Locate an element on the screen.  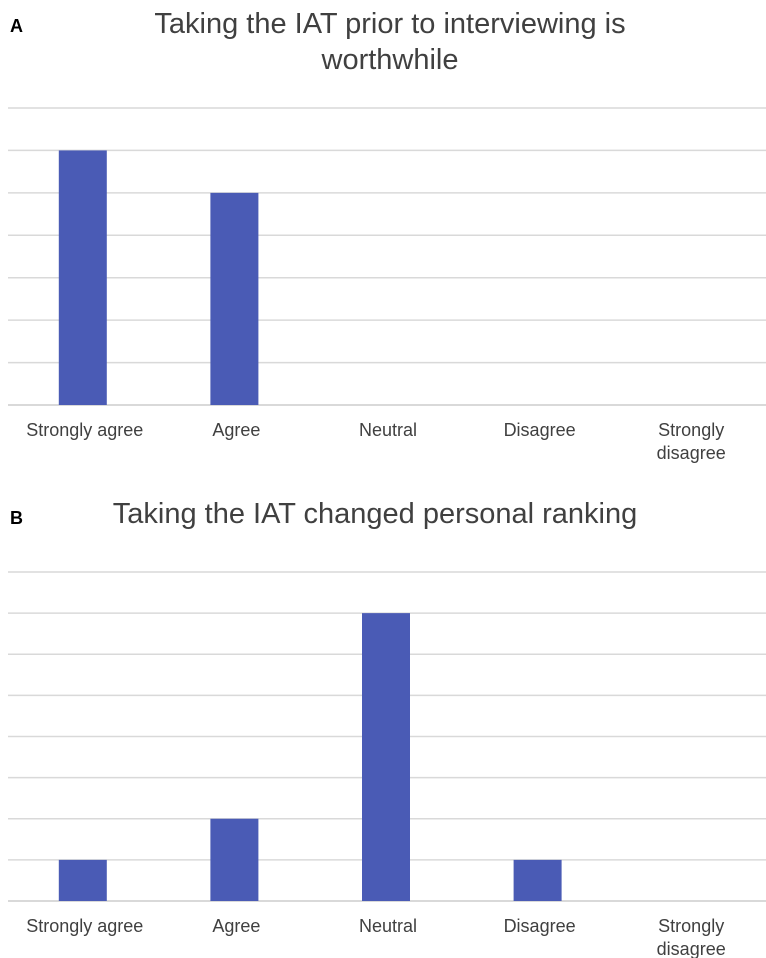
chart-title-line-1: Taking the IAT prior to interviewing is is located at coordinates (390, 24).